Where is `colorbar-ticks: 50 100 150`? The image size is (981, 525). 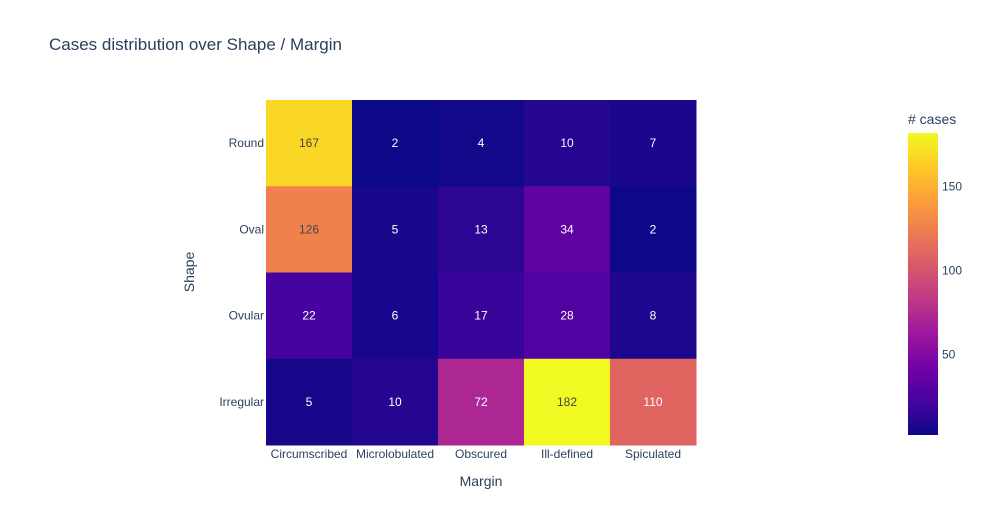
colorbar-ticks: 50 100 150 is located at coordinates (952, 271).